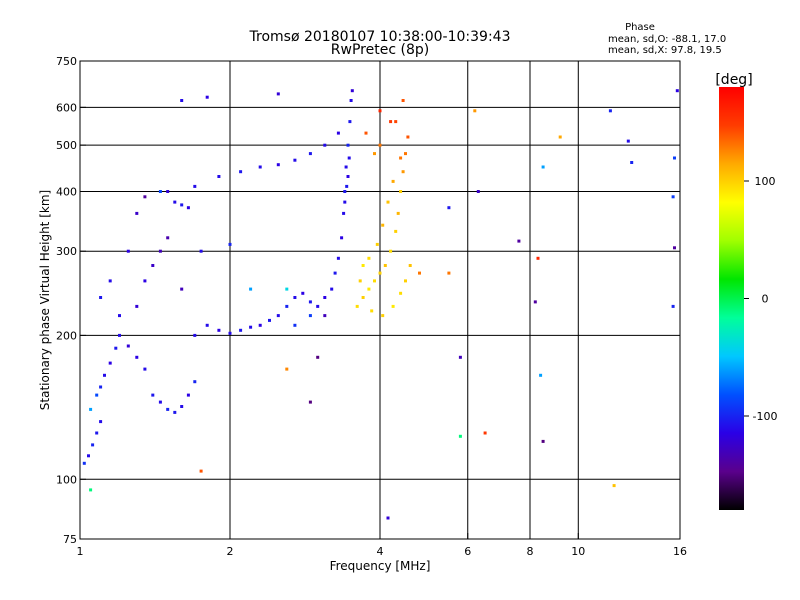 This screenshot has width=800, height=600. What do you see at coordinates (467, 551) in the screenshot?
I see `x-tick-label: 6` at bounding box center [467, 551].